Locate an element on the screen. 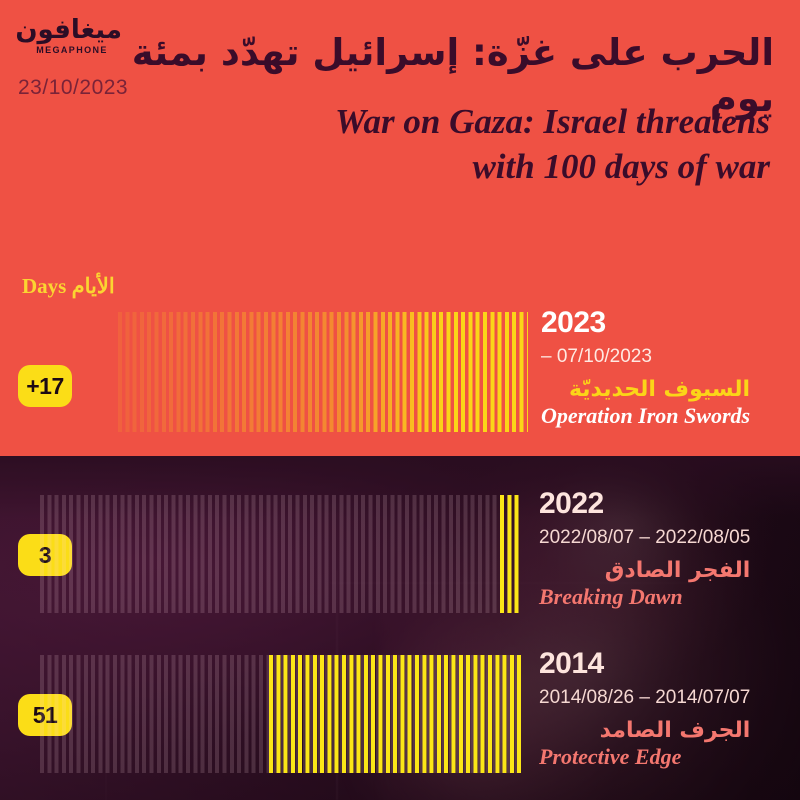 The height and width of the screenshot is (800, 800). axis-label-days-english: Days is located at coordinates (44, 286).